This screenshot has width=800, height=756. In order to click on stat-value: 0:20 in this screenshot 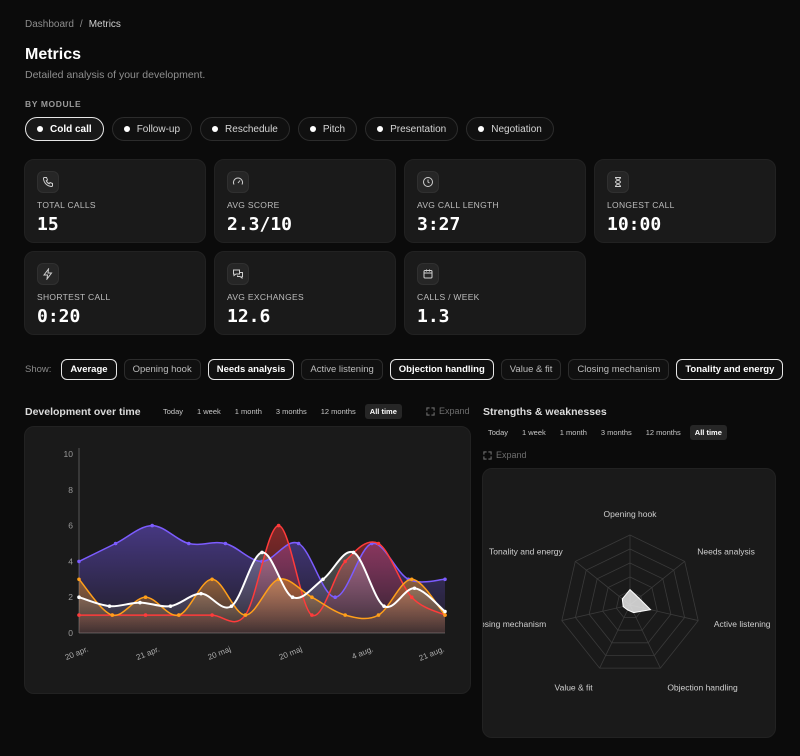, I will do `click(59, 316)`.